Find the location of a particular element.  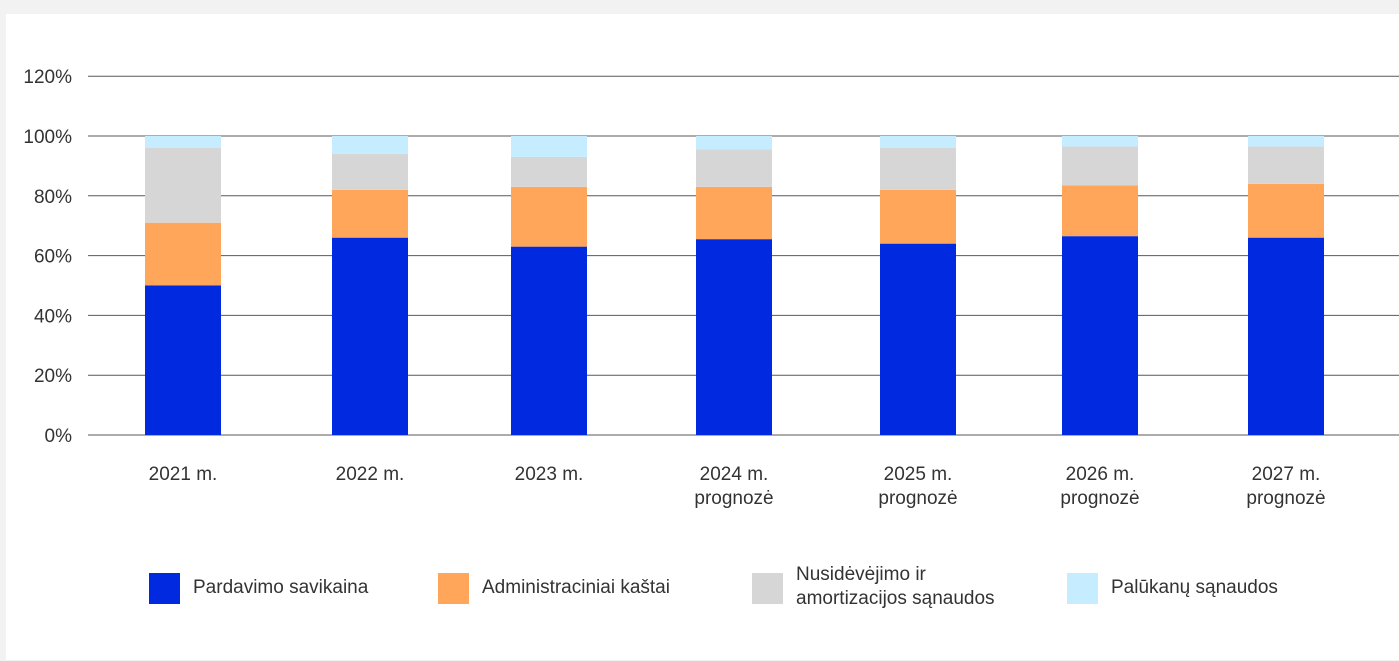

y-axis-tick-labels: 0% 20% 40% 60% 80% 100% 120% is located at coordinates (47, 257).